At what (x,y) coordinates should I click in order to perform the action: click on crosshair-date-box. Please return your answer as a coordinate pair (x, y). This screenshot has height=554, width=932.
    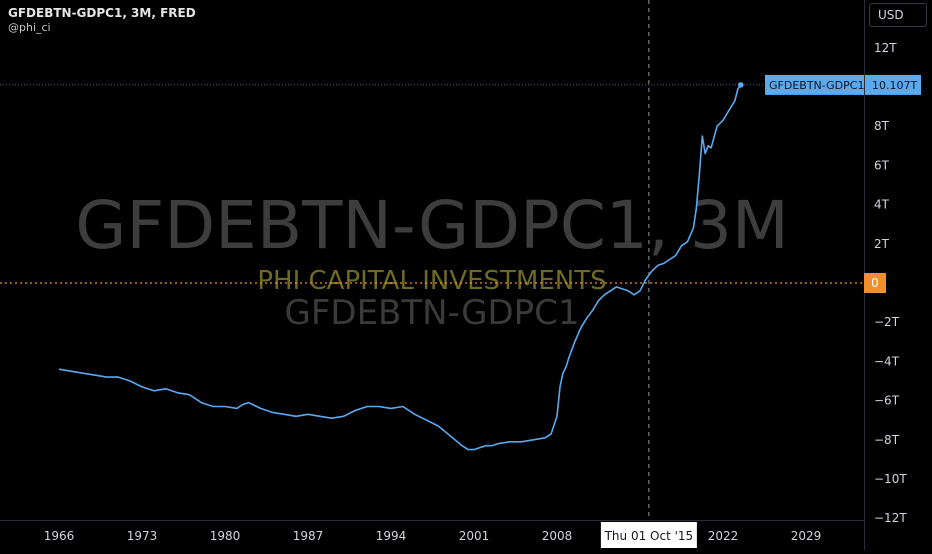
    Looking at the image, I should click on (648, 535).